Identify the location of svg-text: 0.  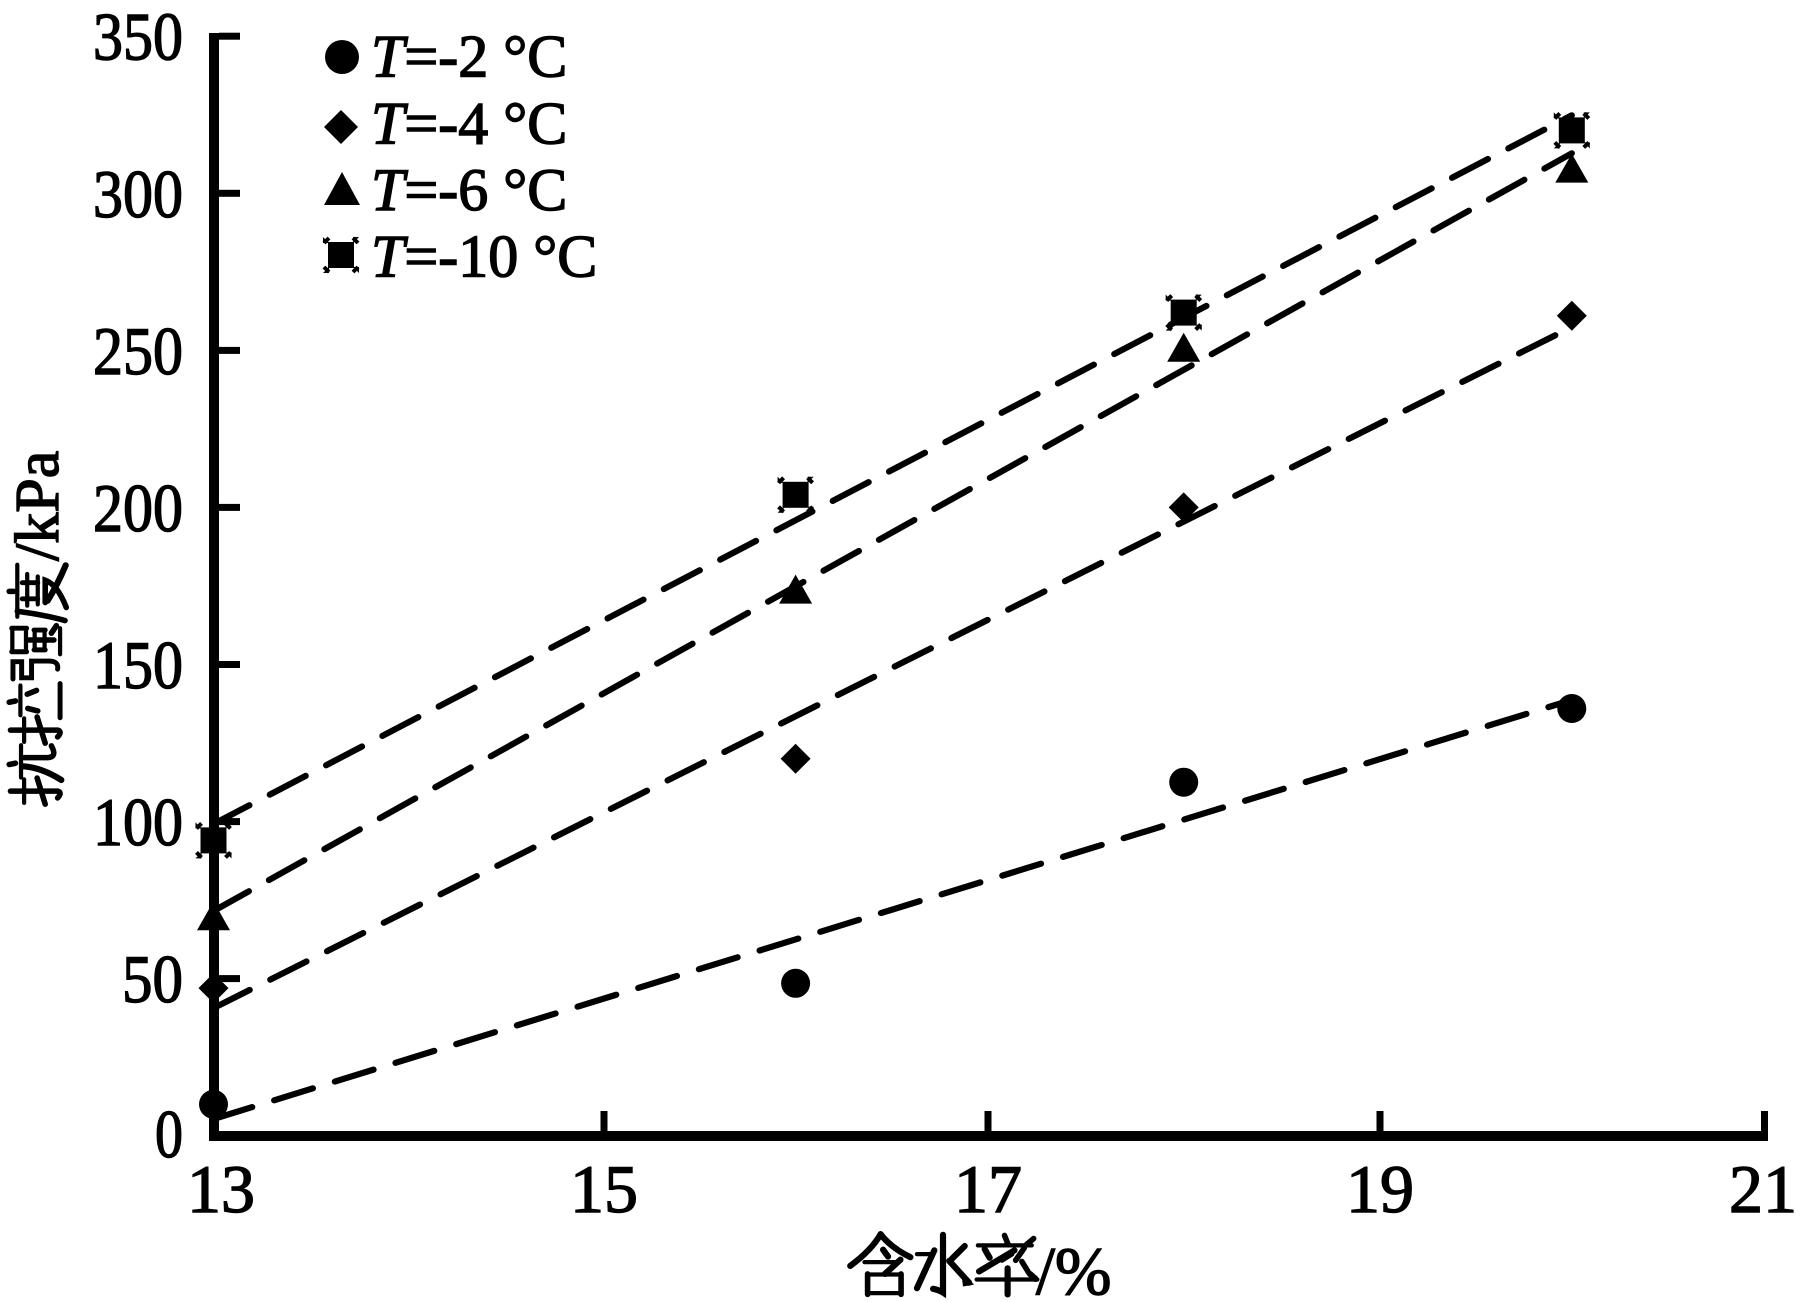
(169, 1134).